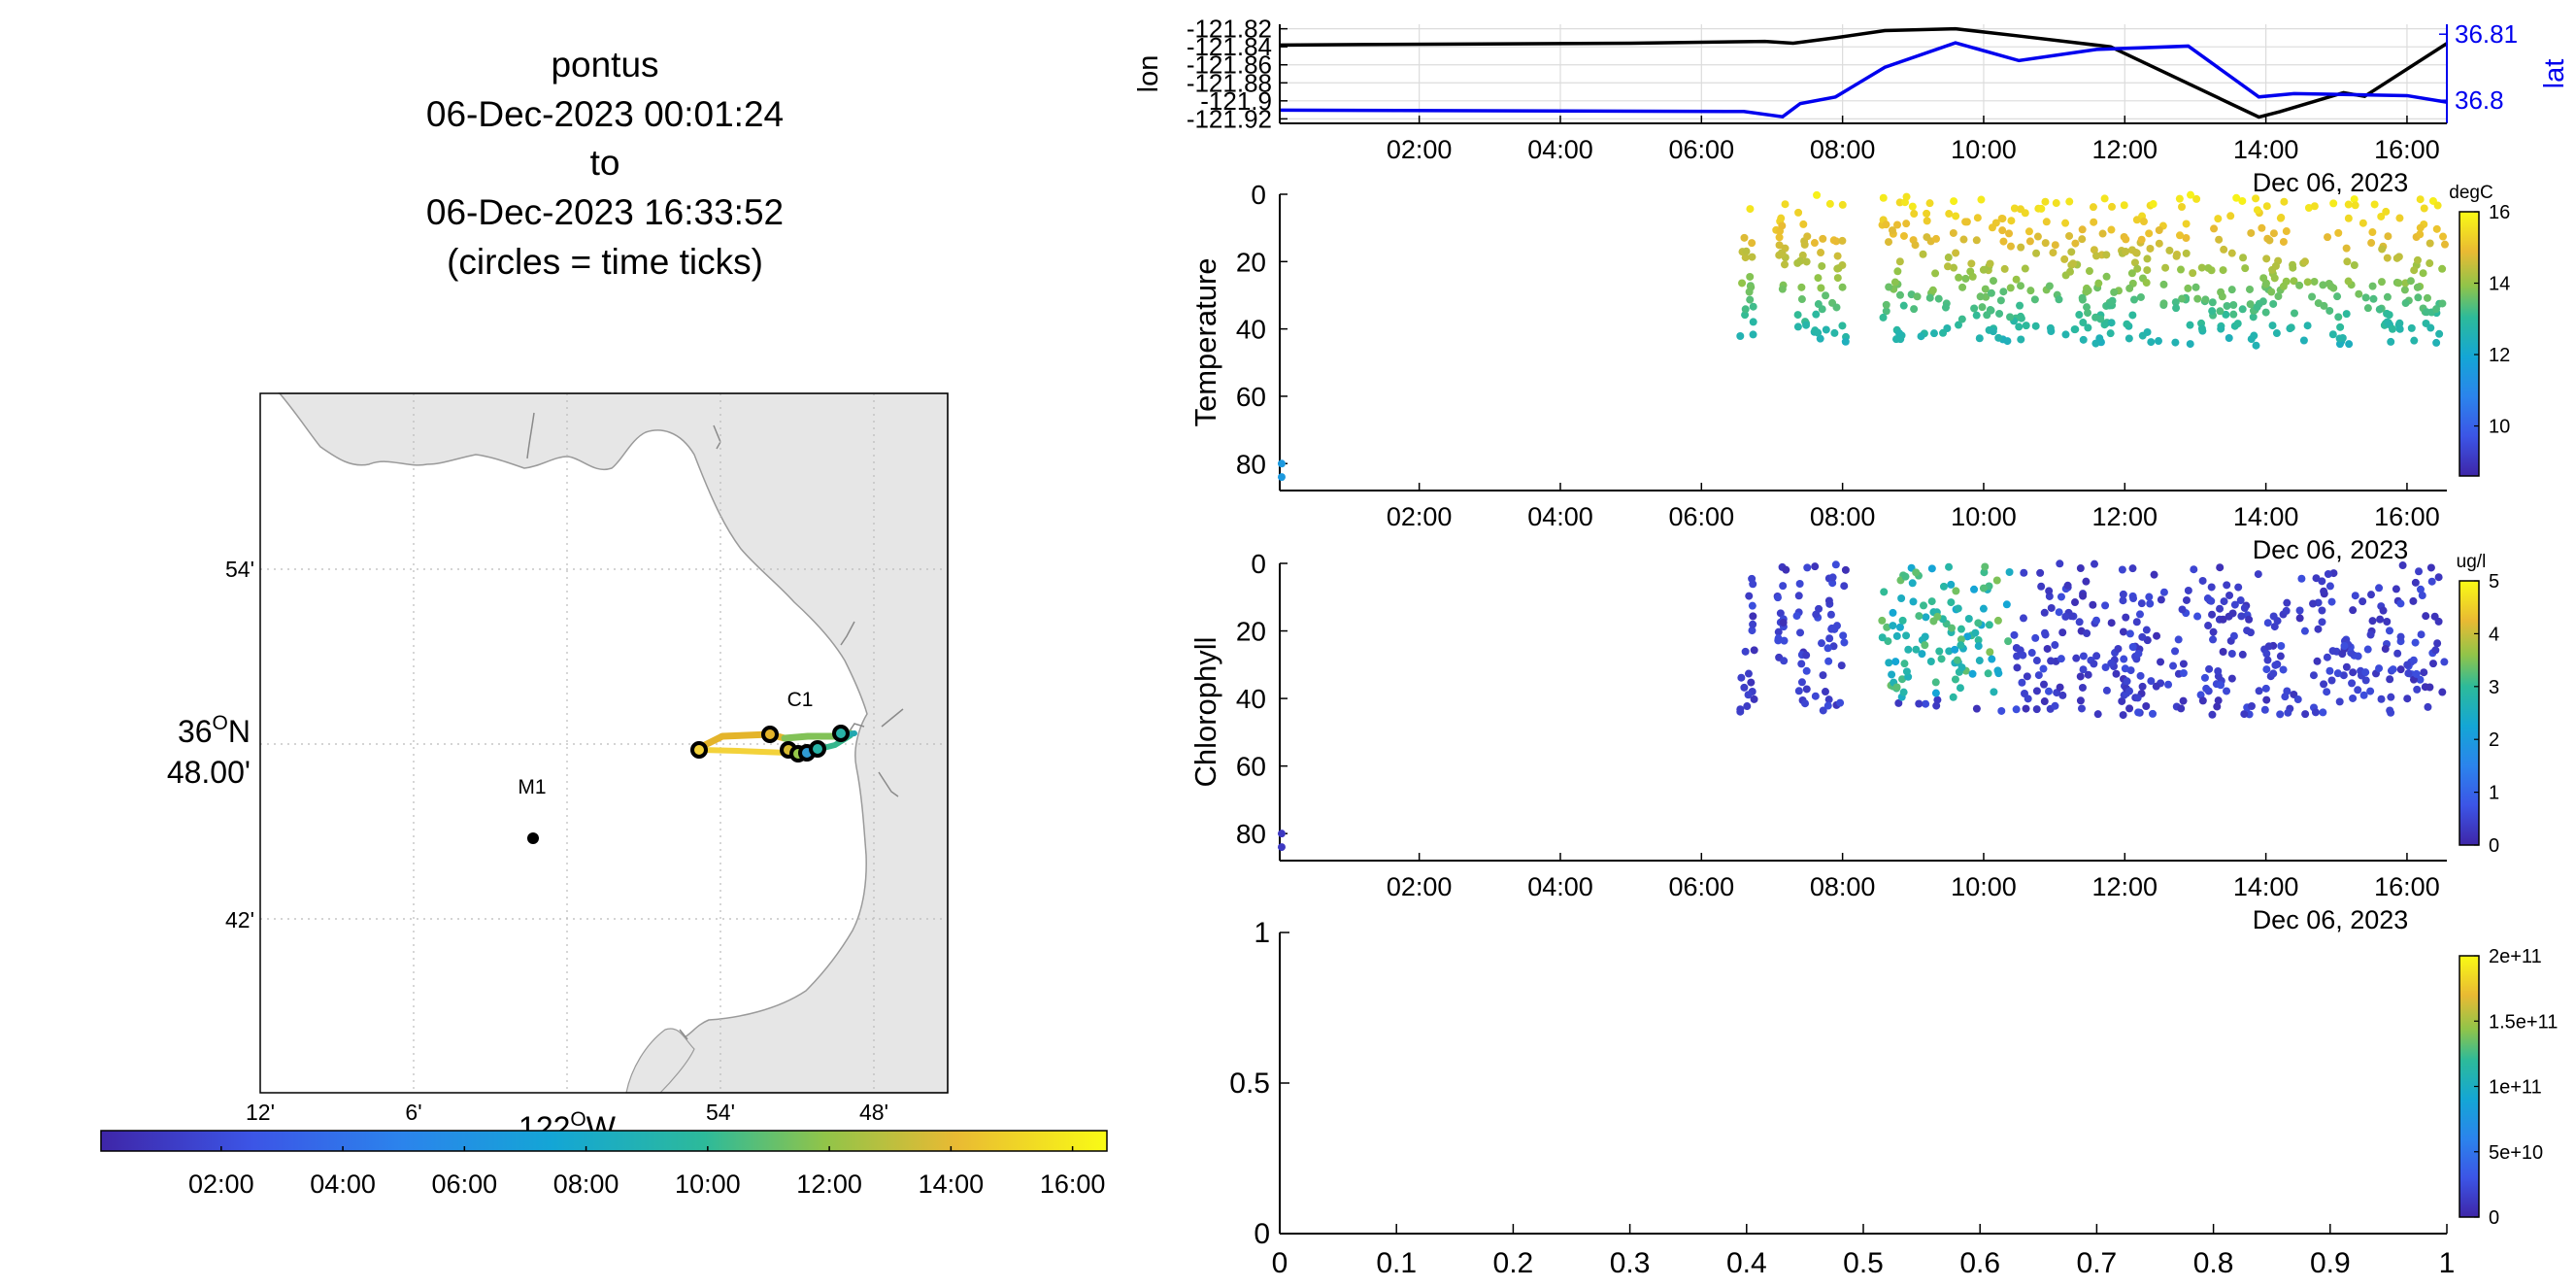  I want to click on y-axis-label: Chlorophyll, so click(1205, 711).